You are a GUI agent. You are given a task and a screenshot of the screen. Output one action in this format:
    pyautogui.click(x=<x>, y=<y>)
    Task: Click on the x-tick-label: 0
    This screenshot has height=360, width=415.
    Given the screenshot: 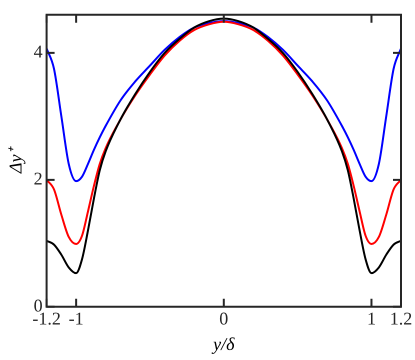 What is the action you would take?
    pyautogui.click(x=223, y=318)
    